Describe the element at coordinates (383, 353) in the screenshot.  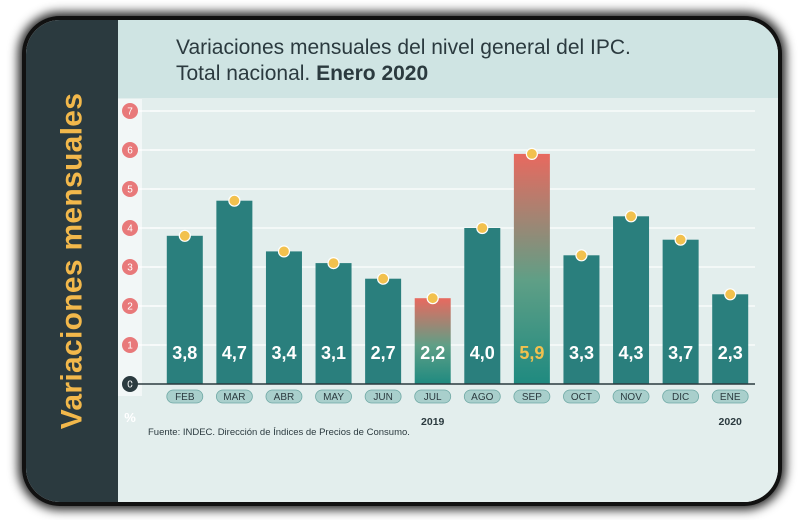
I see `value-label-jun: 2,7` at that location.